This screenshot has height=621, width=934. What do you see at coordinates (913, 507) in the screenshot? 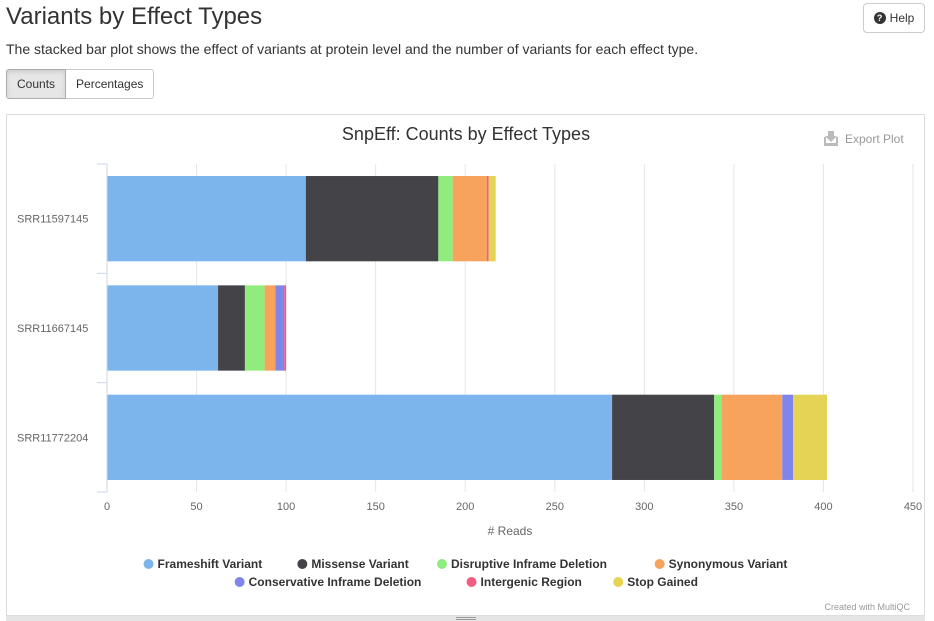
I see `x-tick-label: 450` at bounding box center [913, 507].